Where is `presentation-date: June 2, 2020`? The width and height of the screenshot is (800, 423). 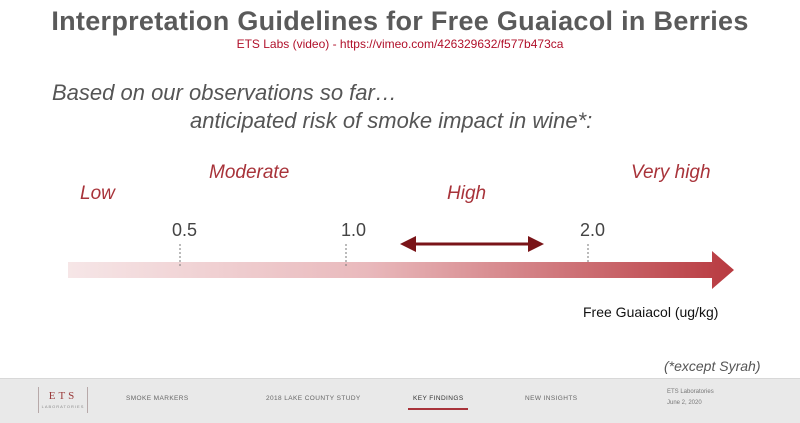
presentation-date: June 2, 2020 is located at coordinates (684, 403).